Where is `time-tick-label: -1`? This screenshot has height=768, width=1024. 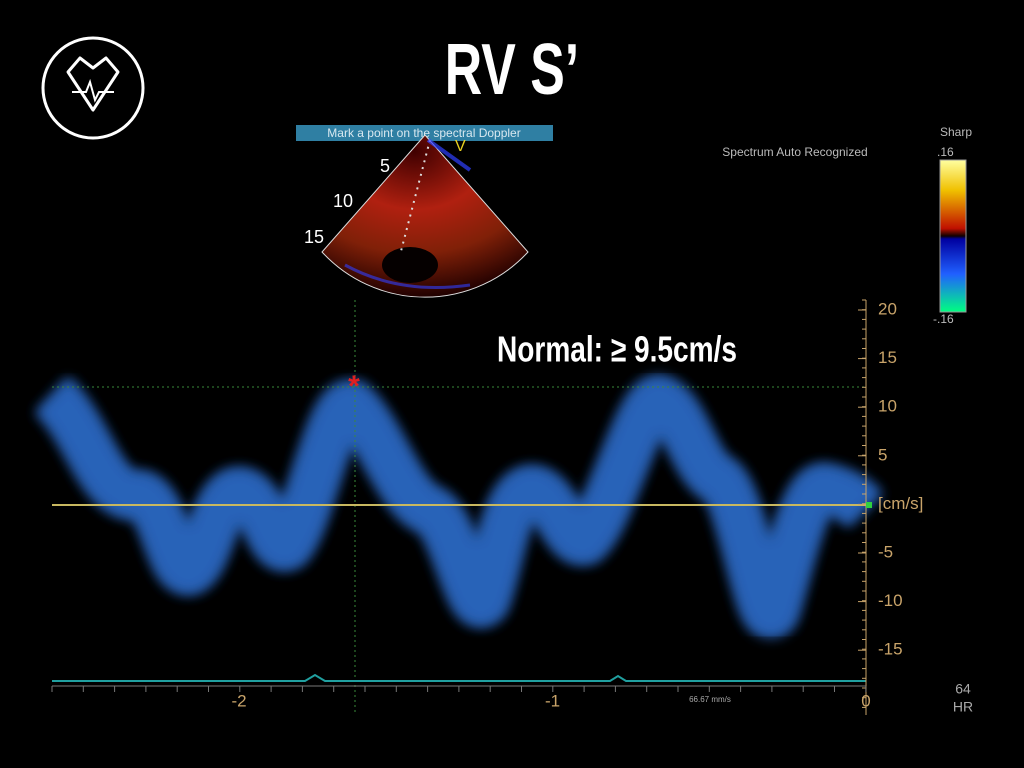
time-tick-label: -1 is located at coordinates (552, 700).